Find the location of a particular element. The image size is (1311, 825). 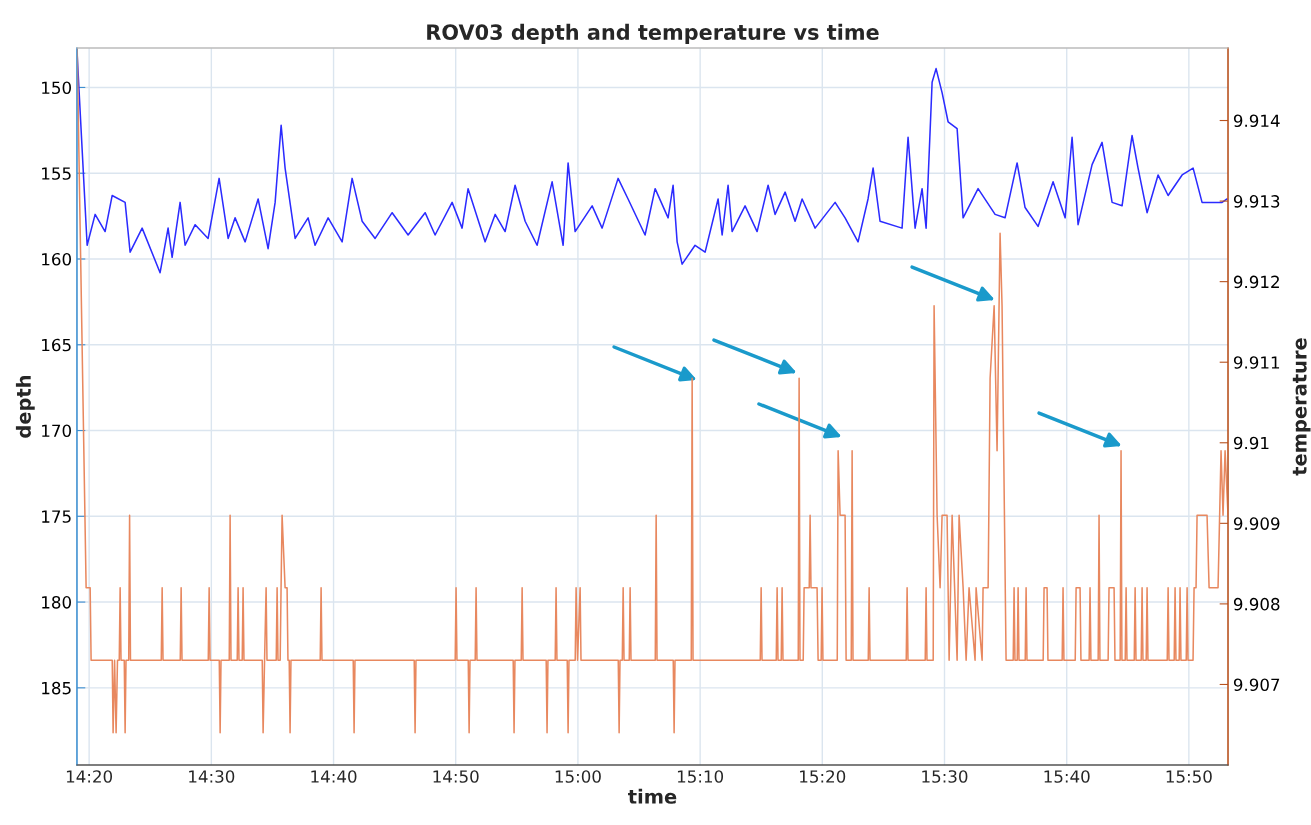

y2-tick-label: 9.91 is located at coordinates (1251, 443).